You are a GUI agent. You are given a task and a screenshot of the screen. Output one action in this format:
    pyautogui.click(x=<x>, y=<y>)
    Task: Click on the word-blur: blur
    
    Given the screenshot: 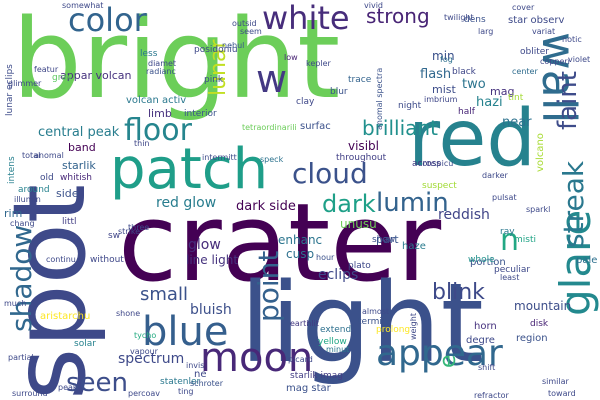 What is the action you would take?
    pyautogui.click(x=339, y=92)
    